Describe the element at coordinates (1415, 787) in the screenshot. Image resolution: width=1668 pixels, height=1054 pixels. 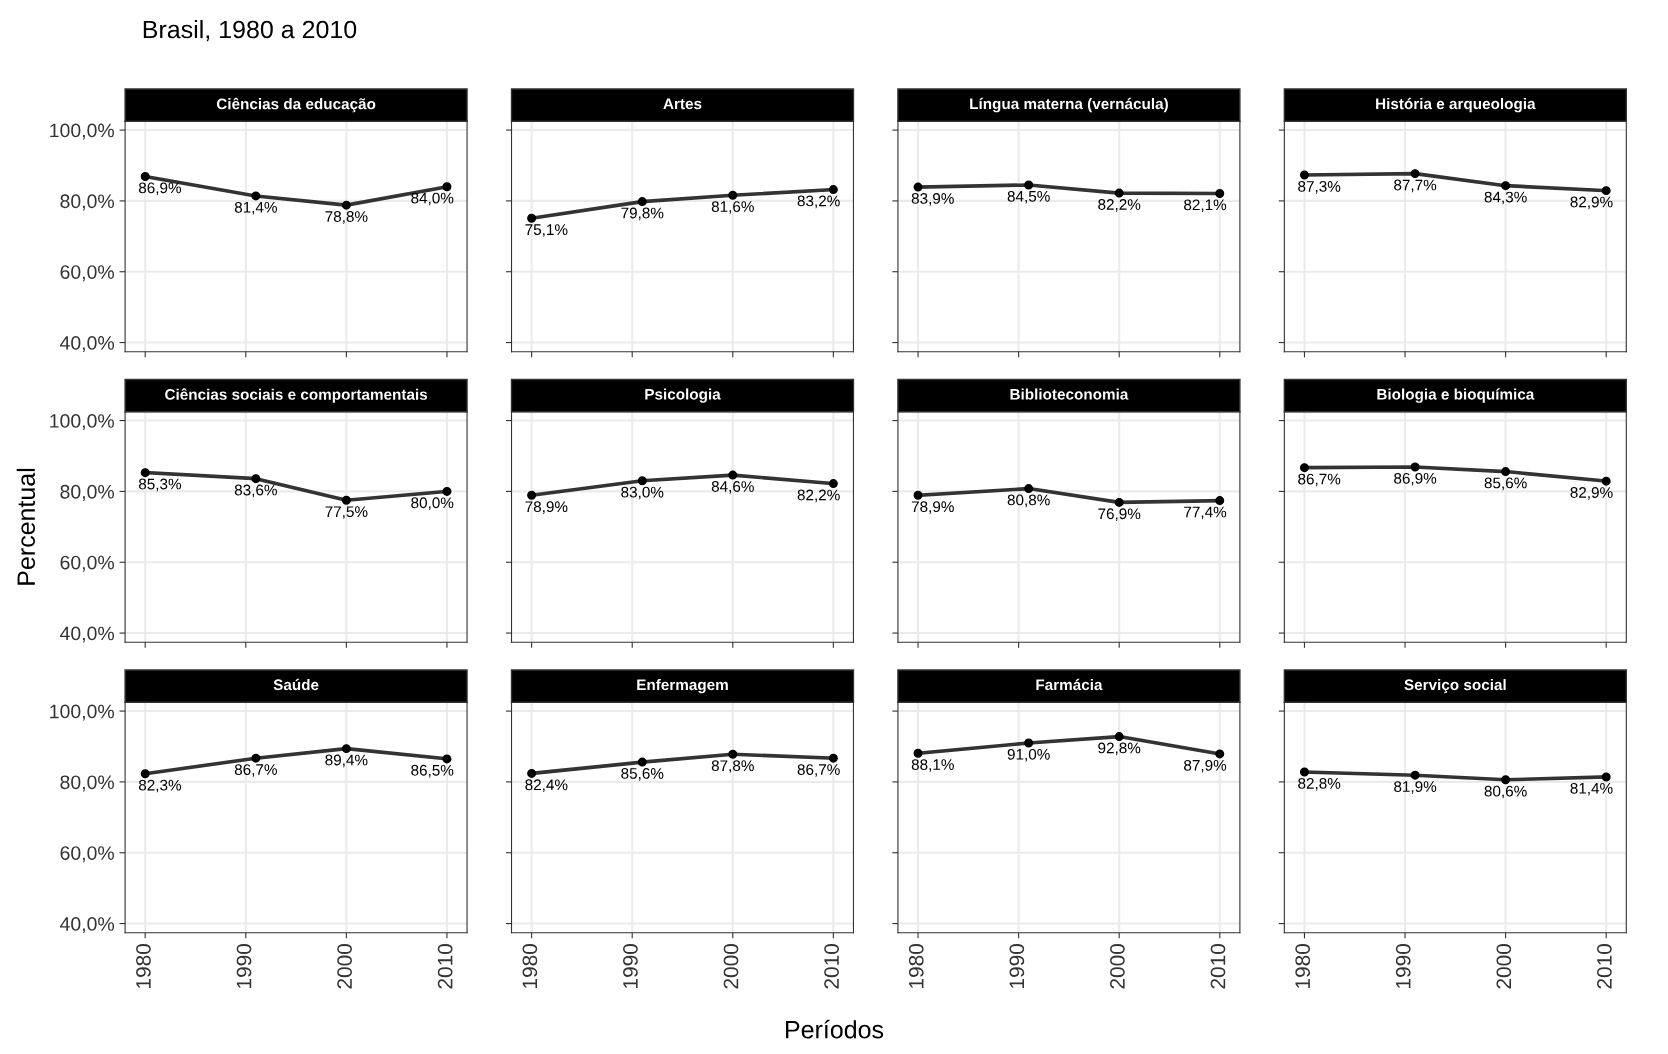
I see `data-label: 81,9%` at that location.